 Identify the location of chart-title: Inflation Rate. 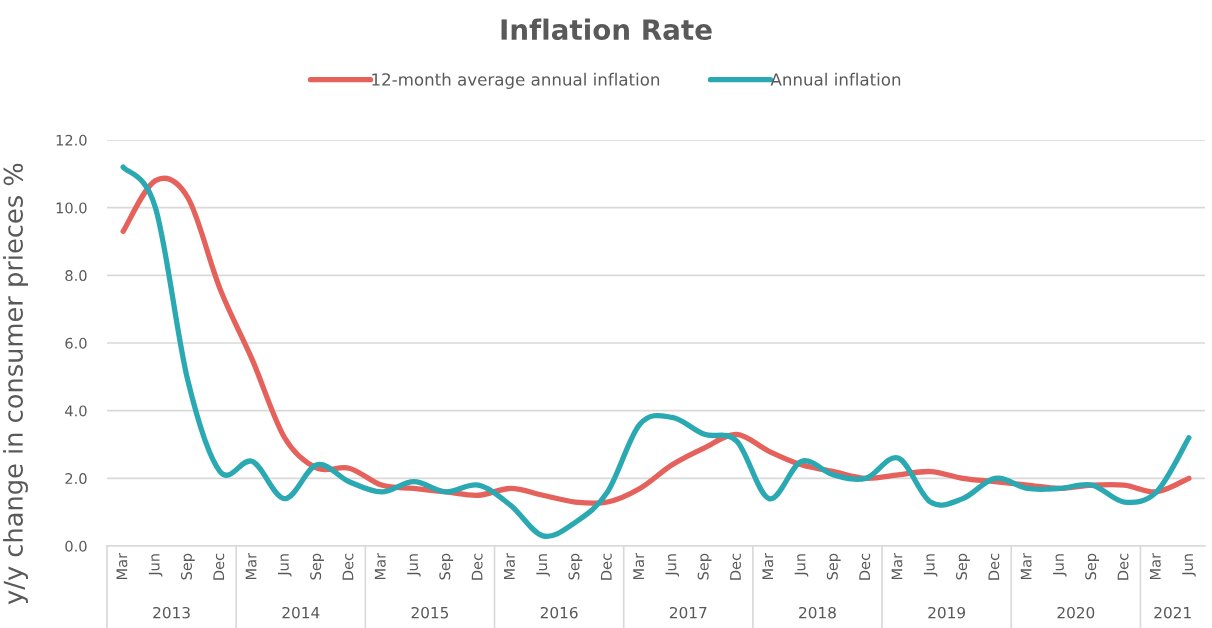
(606, 29).